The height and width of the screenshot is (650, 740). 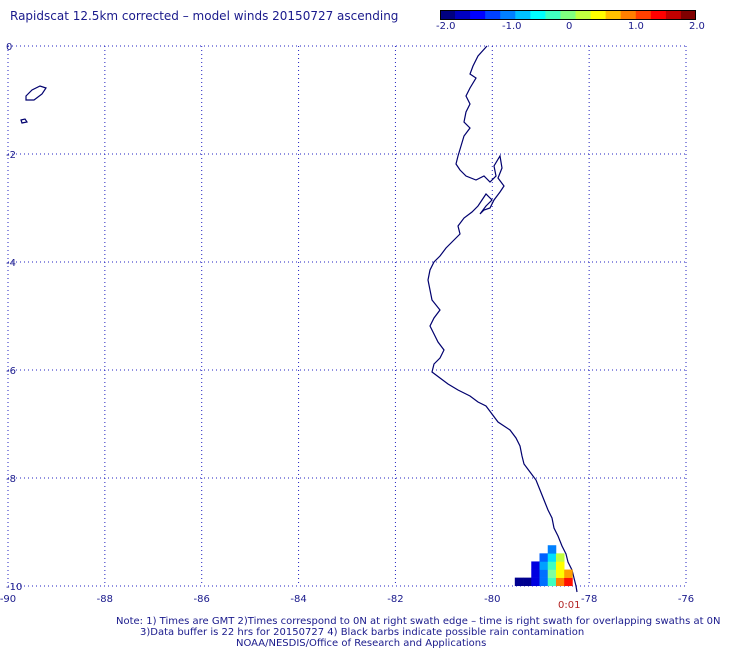 What do you see at coordinates (298, 599) in the screenshot?
I see `lon-tick-label: -84` at bounding box center [298, 599].